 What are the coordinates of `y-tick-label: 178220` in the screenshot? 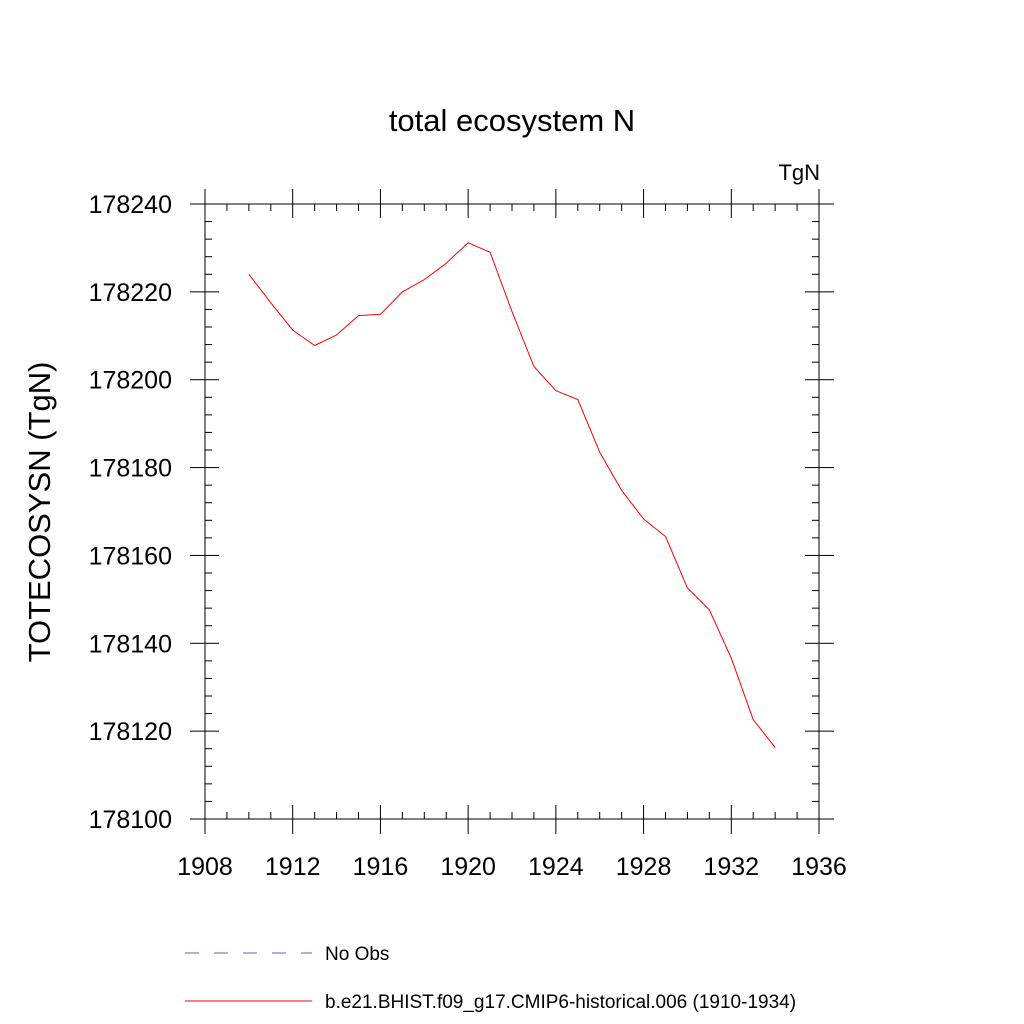 It's located at (130, 293).